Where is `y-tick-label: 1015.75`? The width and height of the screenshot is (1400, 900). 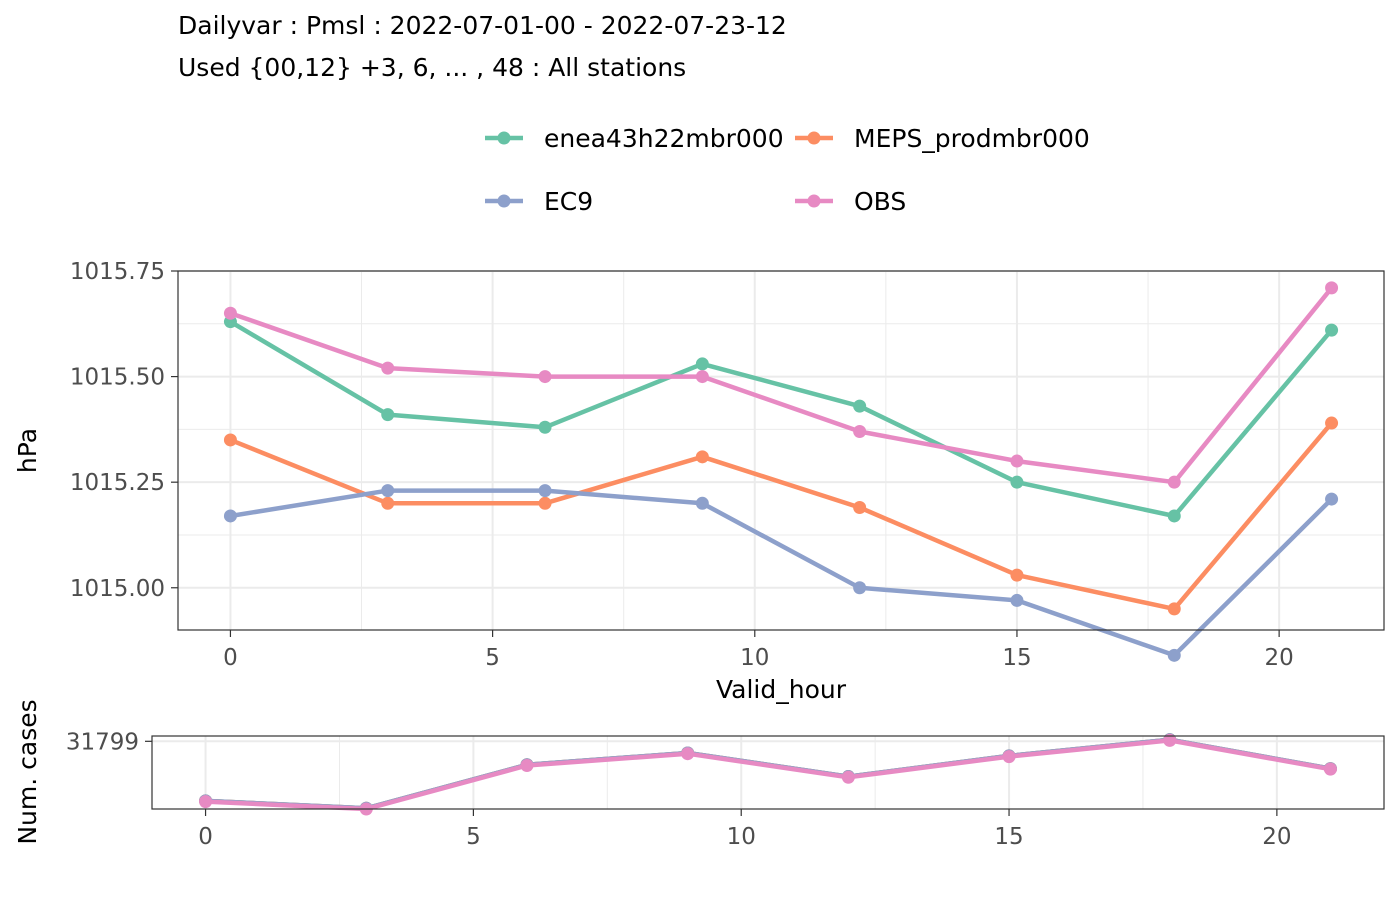 y-tick-label: 1015.75 is located at coordinates (117, 272).